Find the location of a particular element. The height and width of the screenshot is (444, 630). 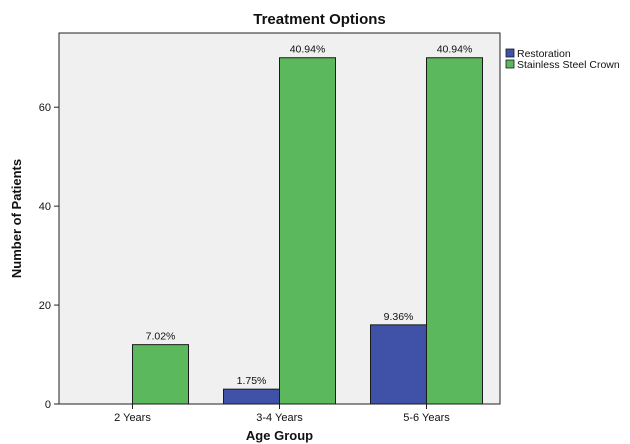

legend-label: Stainless Steel Crown is located at coordinates (568, 65).